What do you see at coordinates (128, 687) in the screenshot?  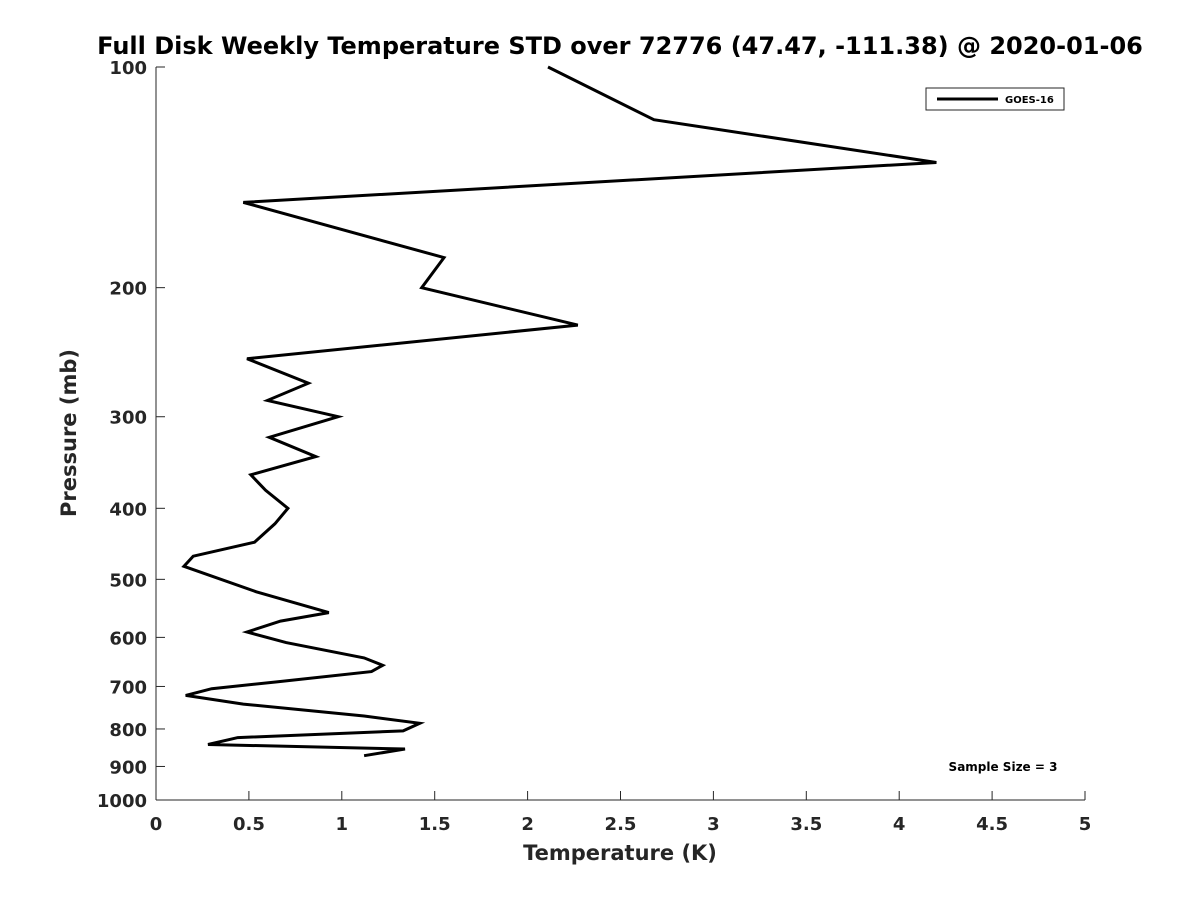 I see `y-tick-label: 700` at bounding box center [128, 687].